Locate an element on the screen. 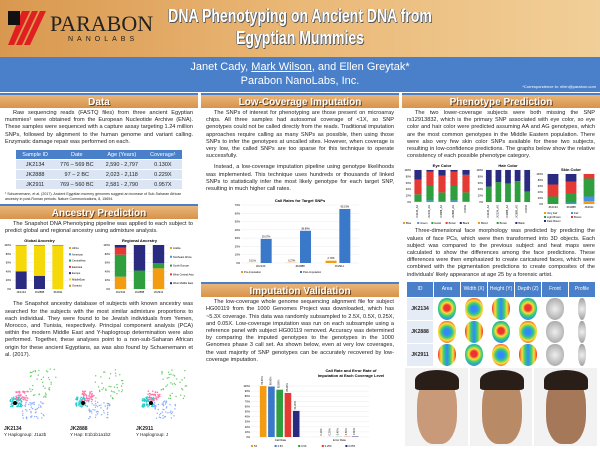 This screenshot has width=600, height=456. face-table-header: Height (Y) is located at coordinates (501, 289).